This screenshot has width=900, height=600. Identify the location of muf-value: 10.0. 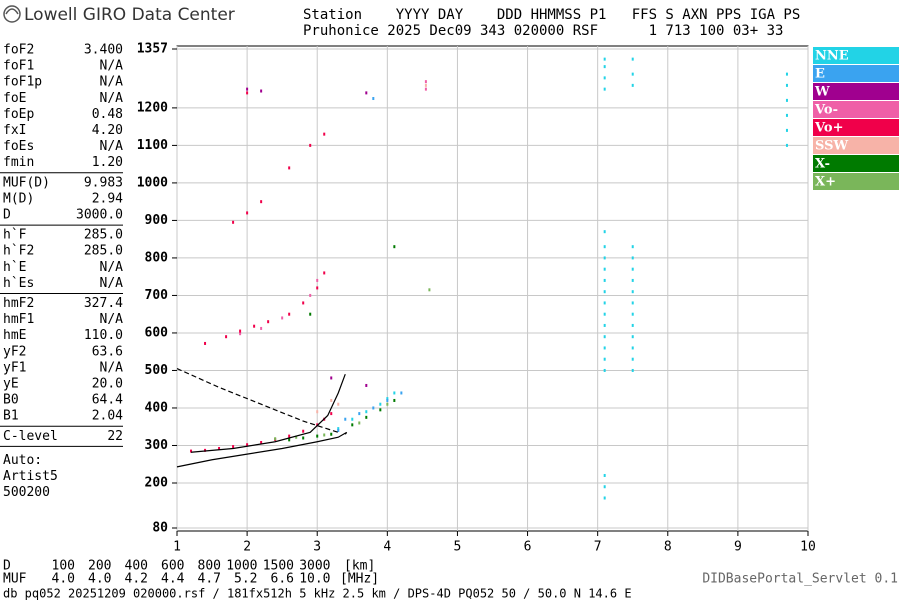
(314, 579).